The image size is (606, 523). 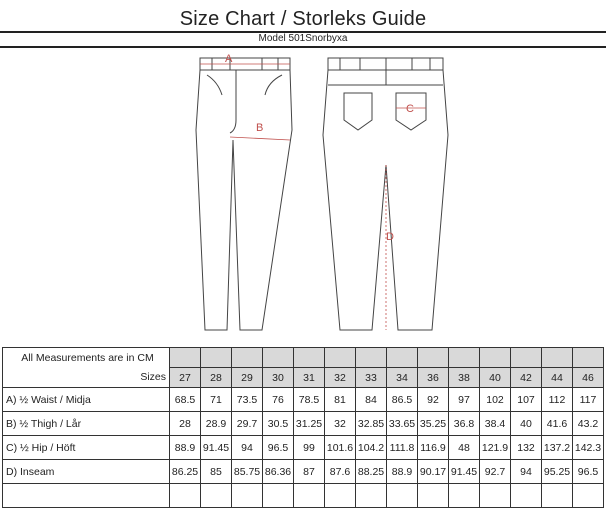 What do you see at coordinates (464, 399) in the screenshot?
I see `measurement-cell: 97` at bounding box center [464, 399].